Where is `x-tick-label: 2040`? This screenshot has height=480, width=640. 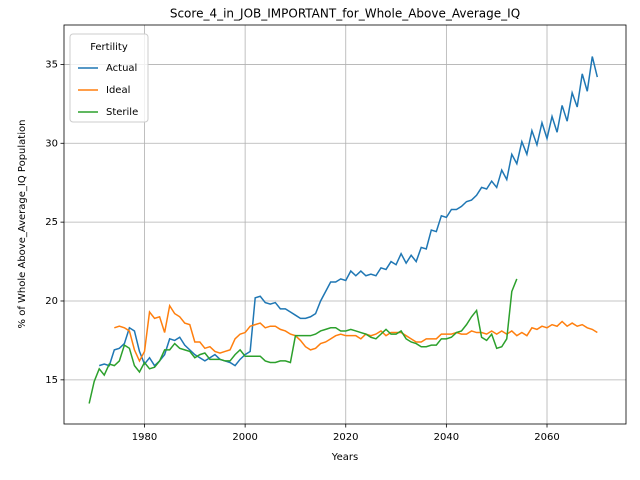 x-tick-label: 2040 is located at coordinates (446, 437).